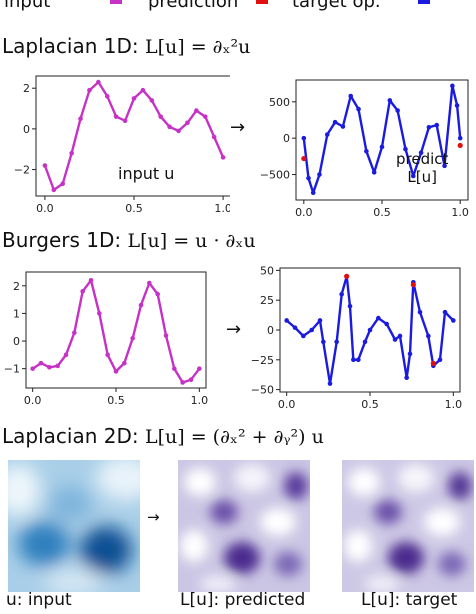 The image size is (476, 614). Describe the element at coordinates (234, 437) in the screenshot. I see `laplacian2d-equation: L[u] = (∂ₓ² + ∂ᵧ²) u` at that location.